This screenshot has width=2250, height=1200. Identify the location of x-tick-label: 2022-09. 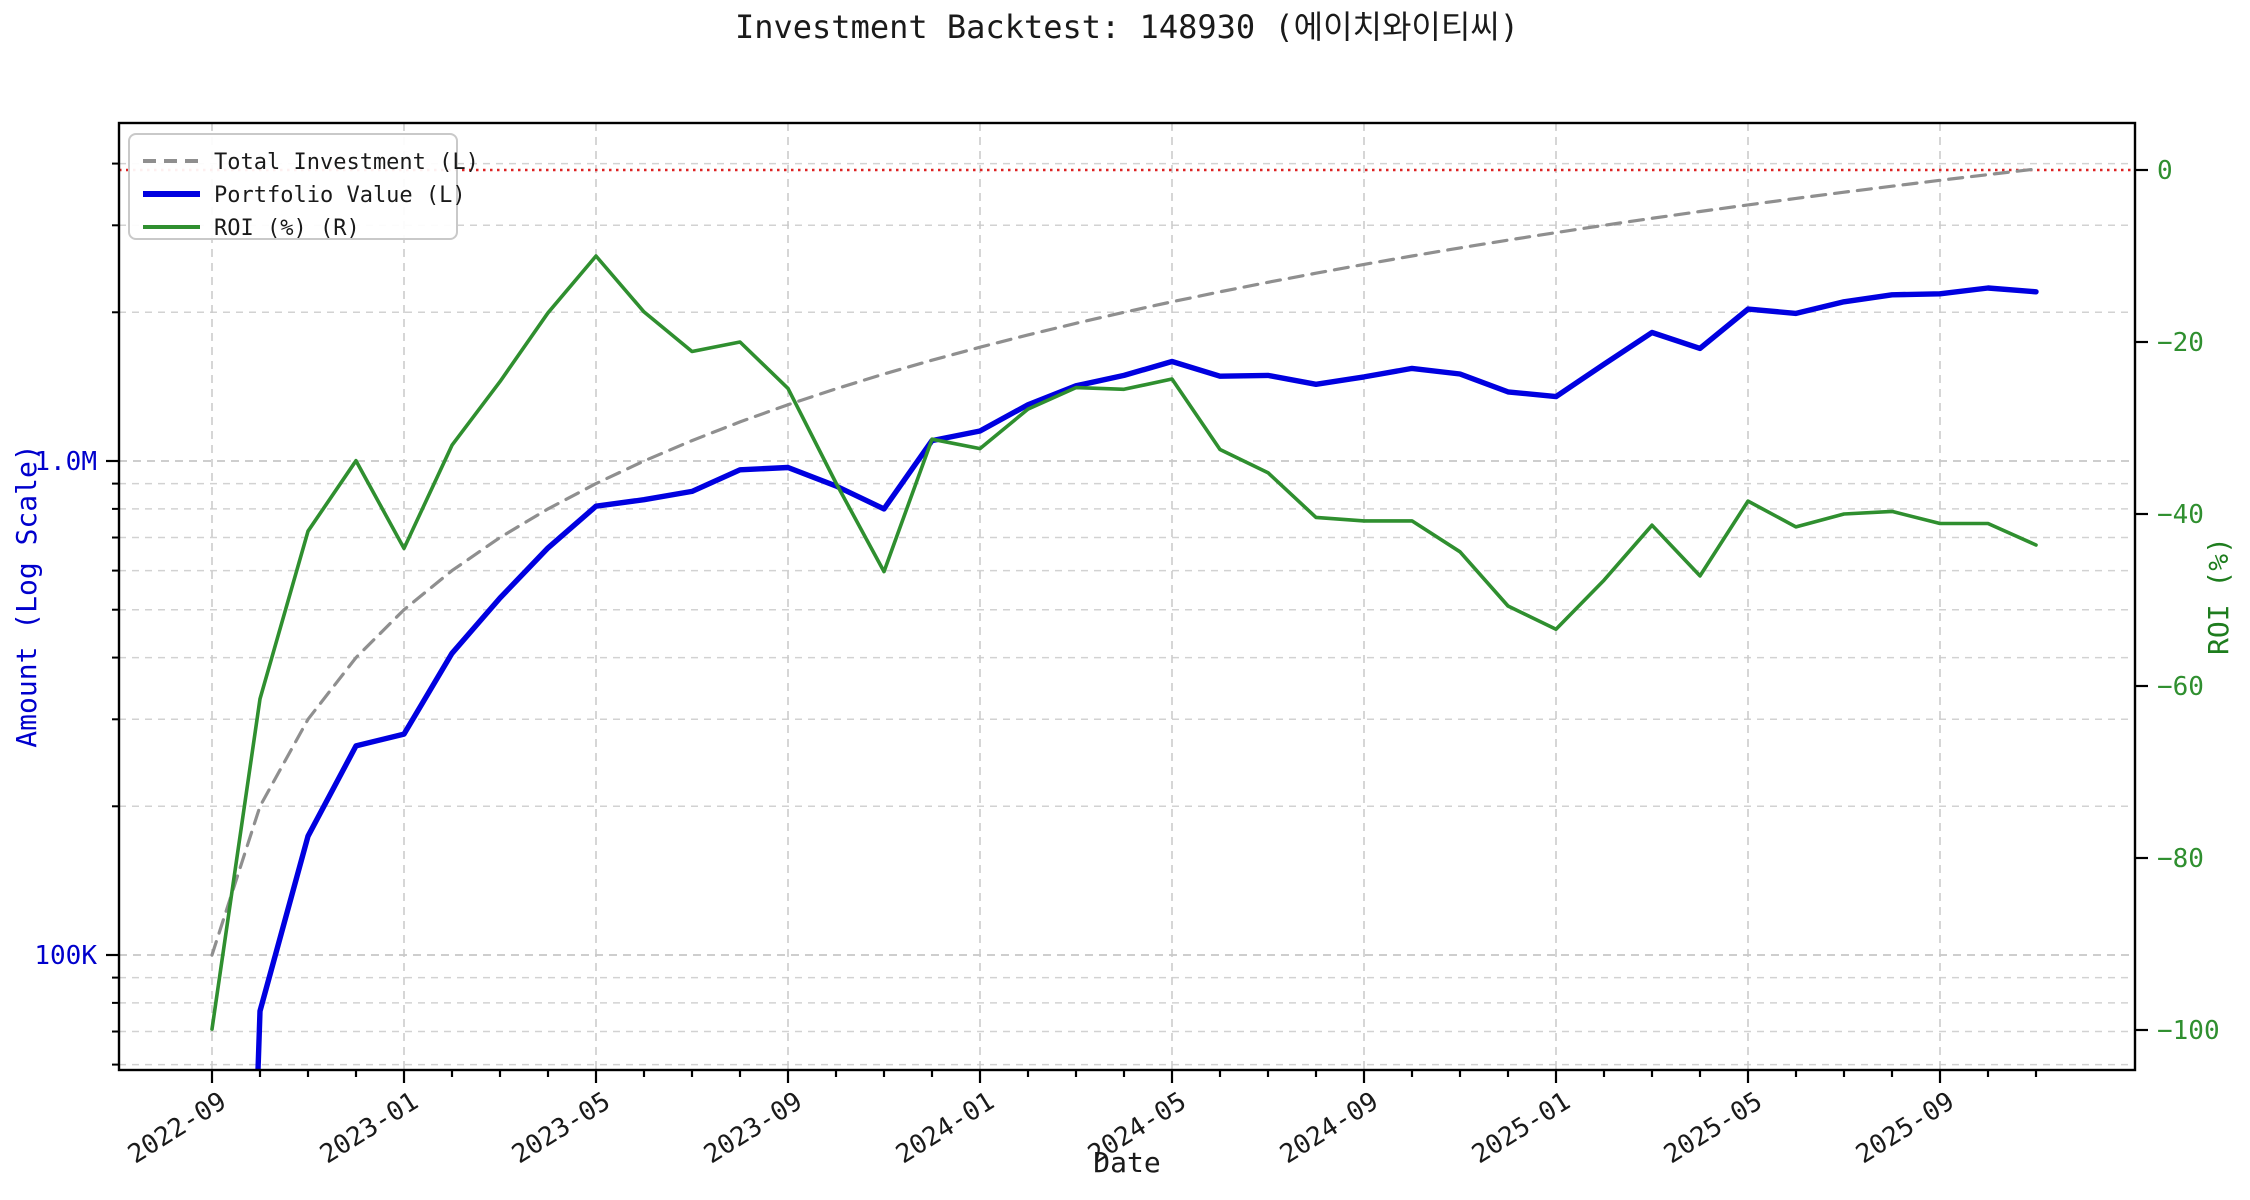
(177, 1128).